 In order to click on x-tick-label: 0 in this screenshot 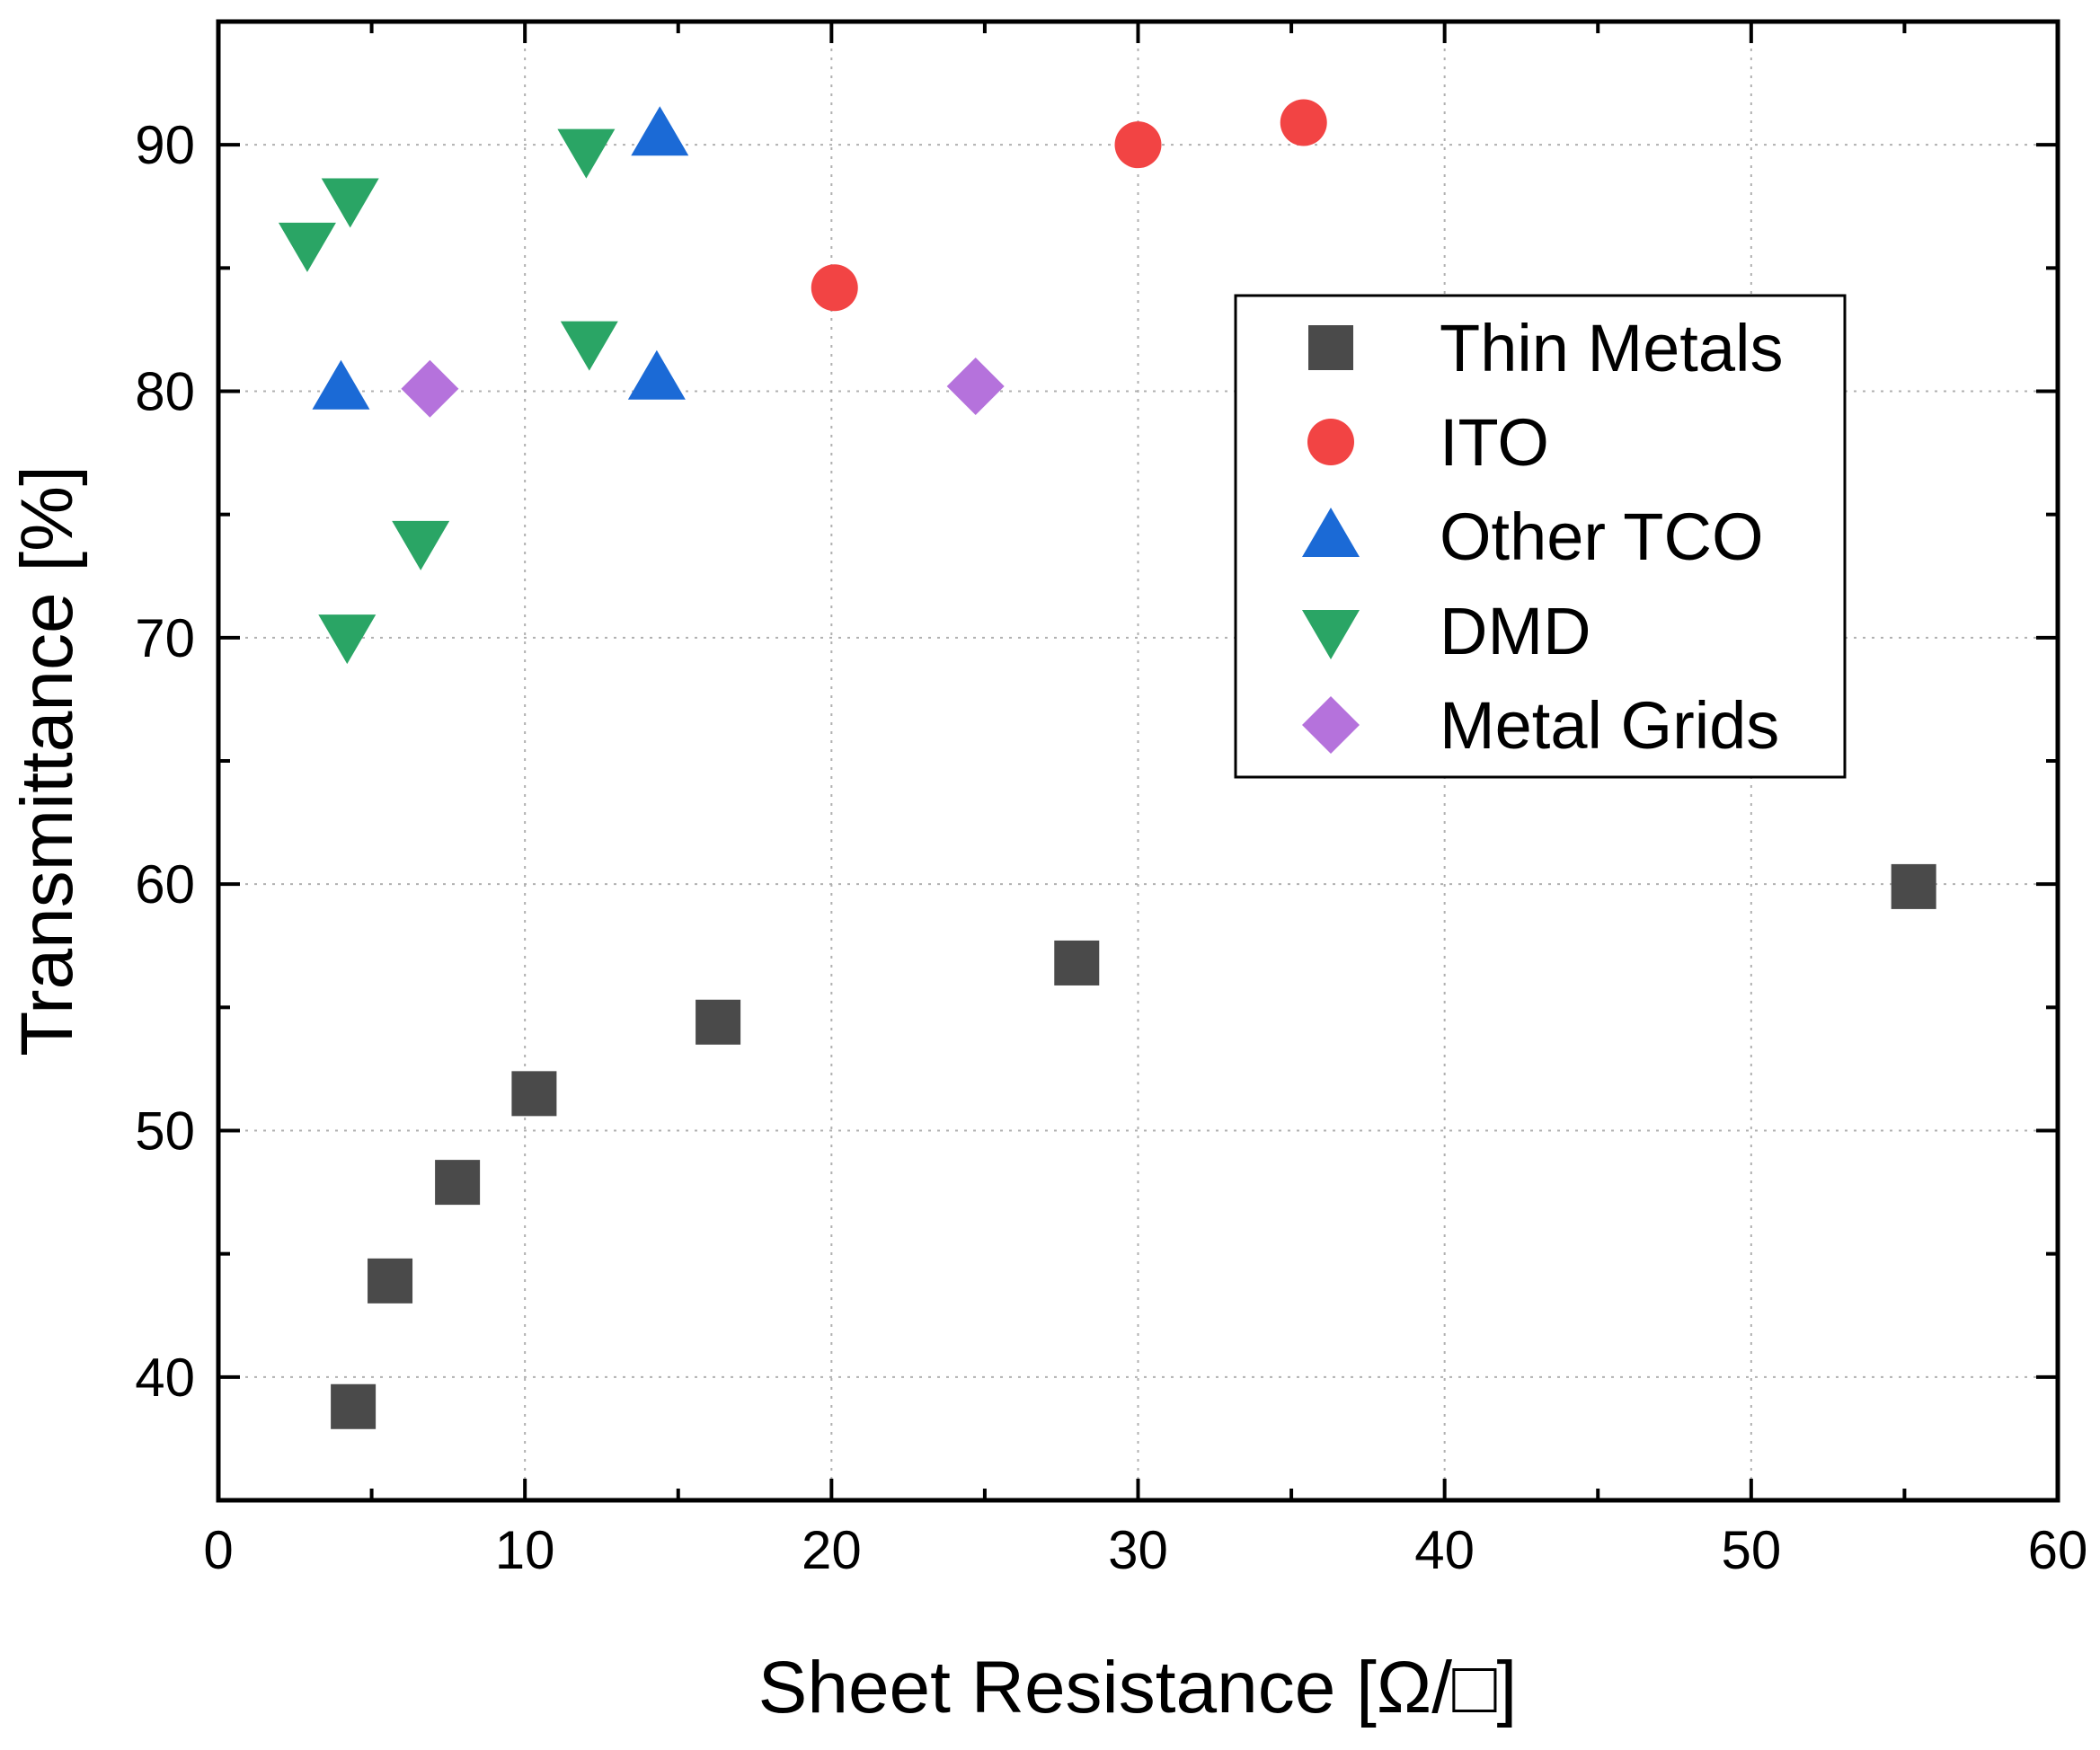, I will do `click(218, 1550)`.